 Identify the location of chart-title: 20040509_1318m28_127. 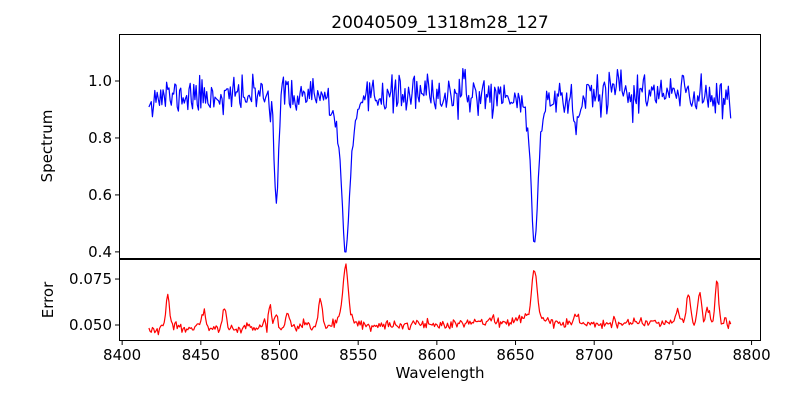
(440, 23).